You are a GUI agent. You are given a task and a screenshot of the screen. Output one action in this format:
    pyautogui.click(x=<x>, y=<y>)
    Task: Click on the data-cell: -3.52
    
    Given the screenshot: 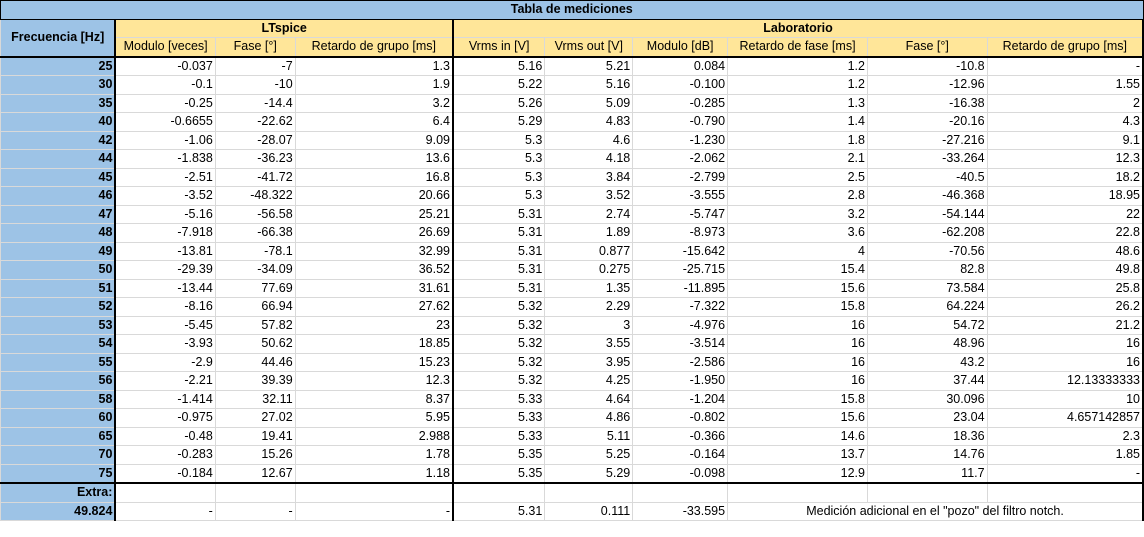 What is the action you would take?
    pyautogui.click(x=165, y=196)
    